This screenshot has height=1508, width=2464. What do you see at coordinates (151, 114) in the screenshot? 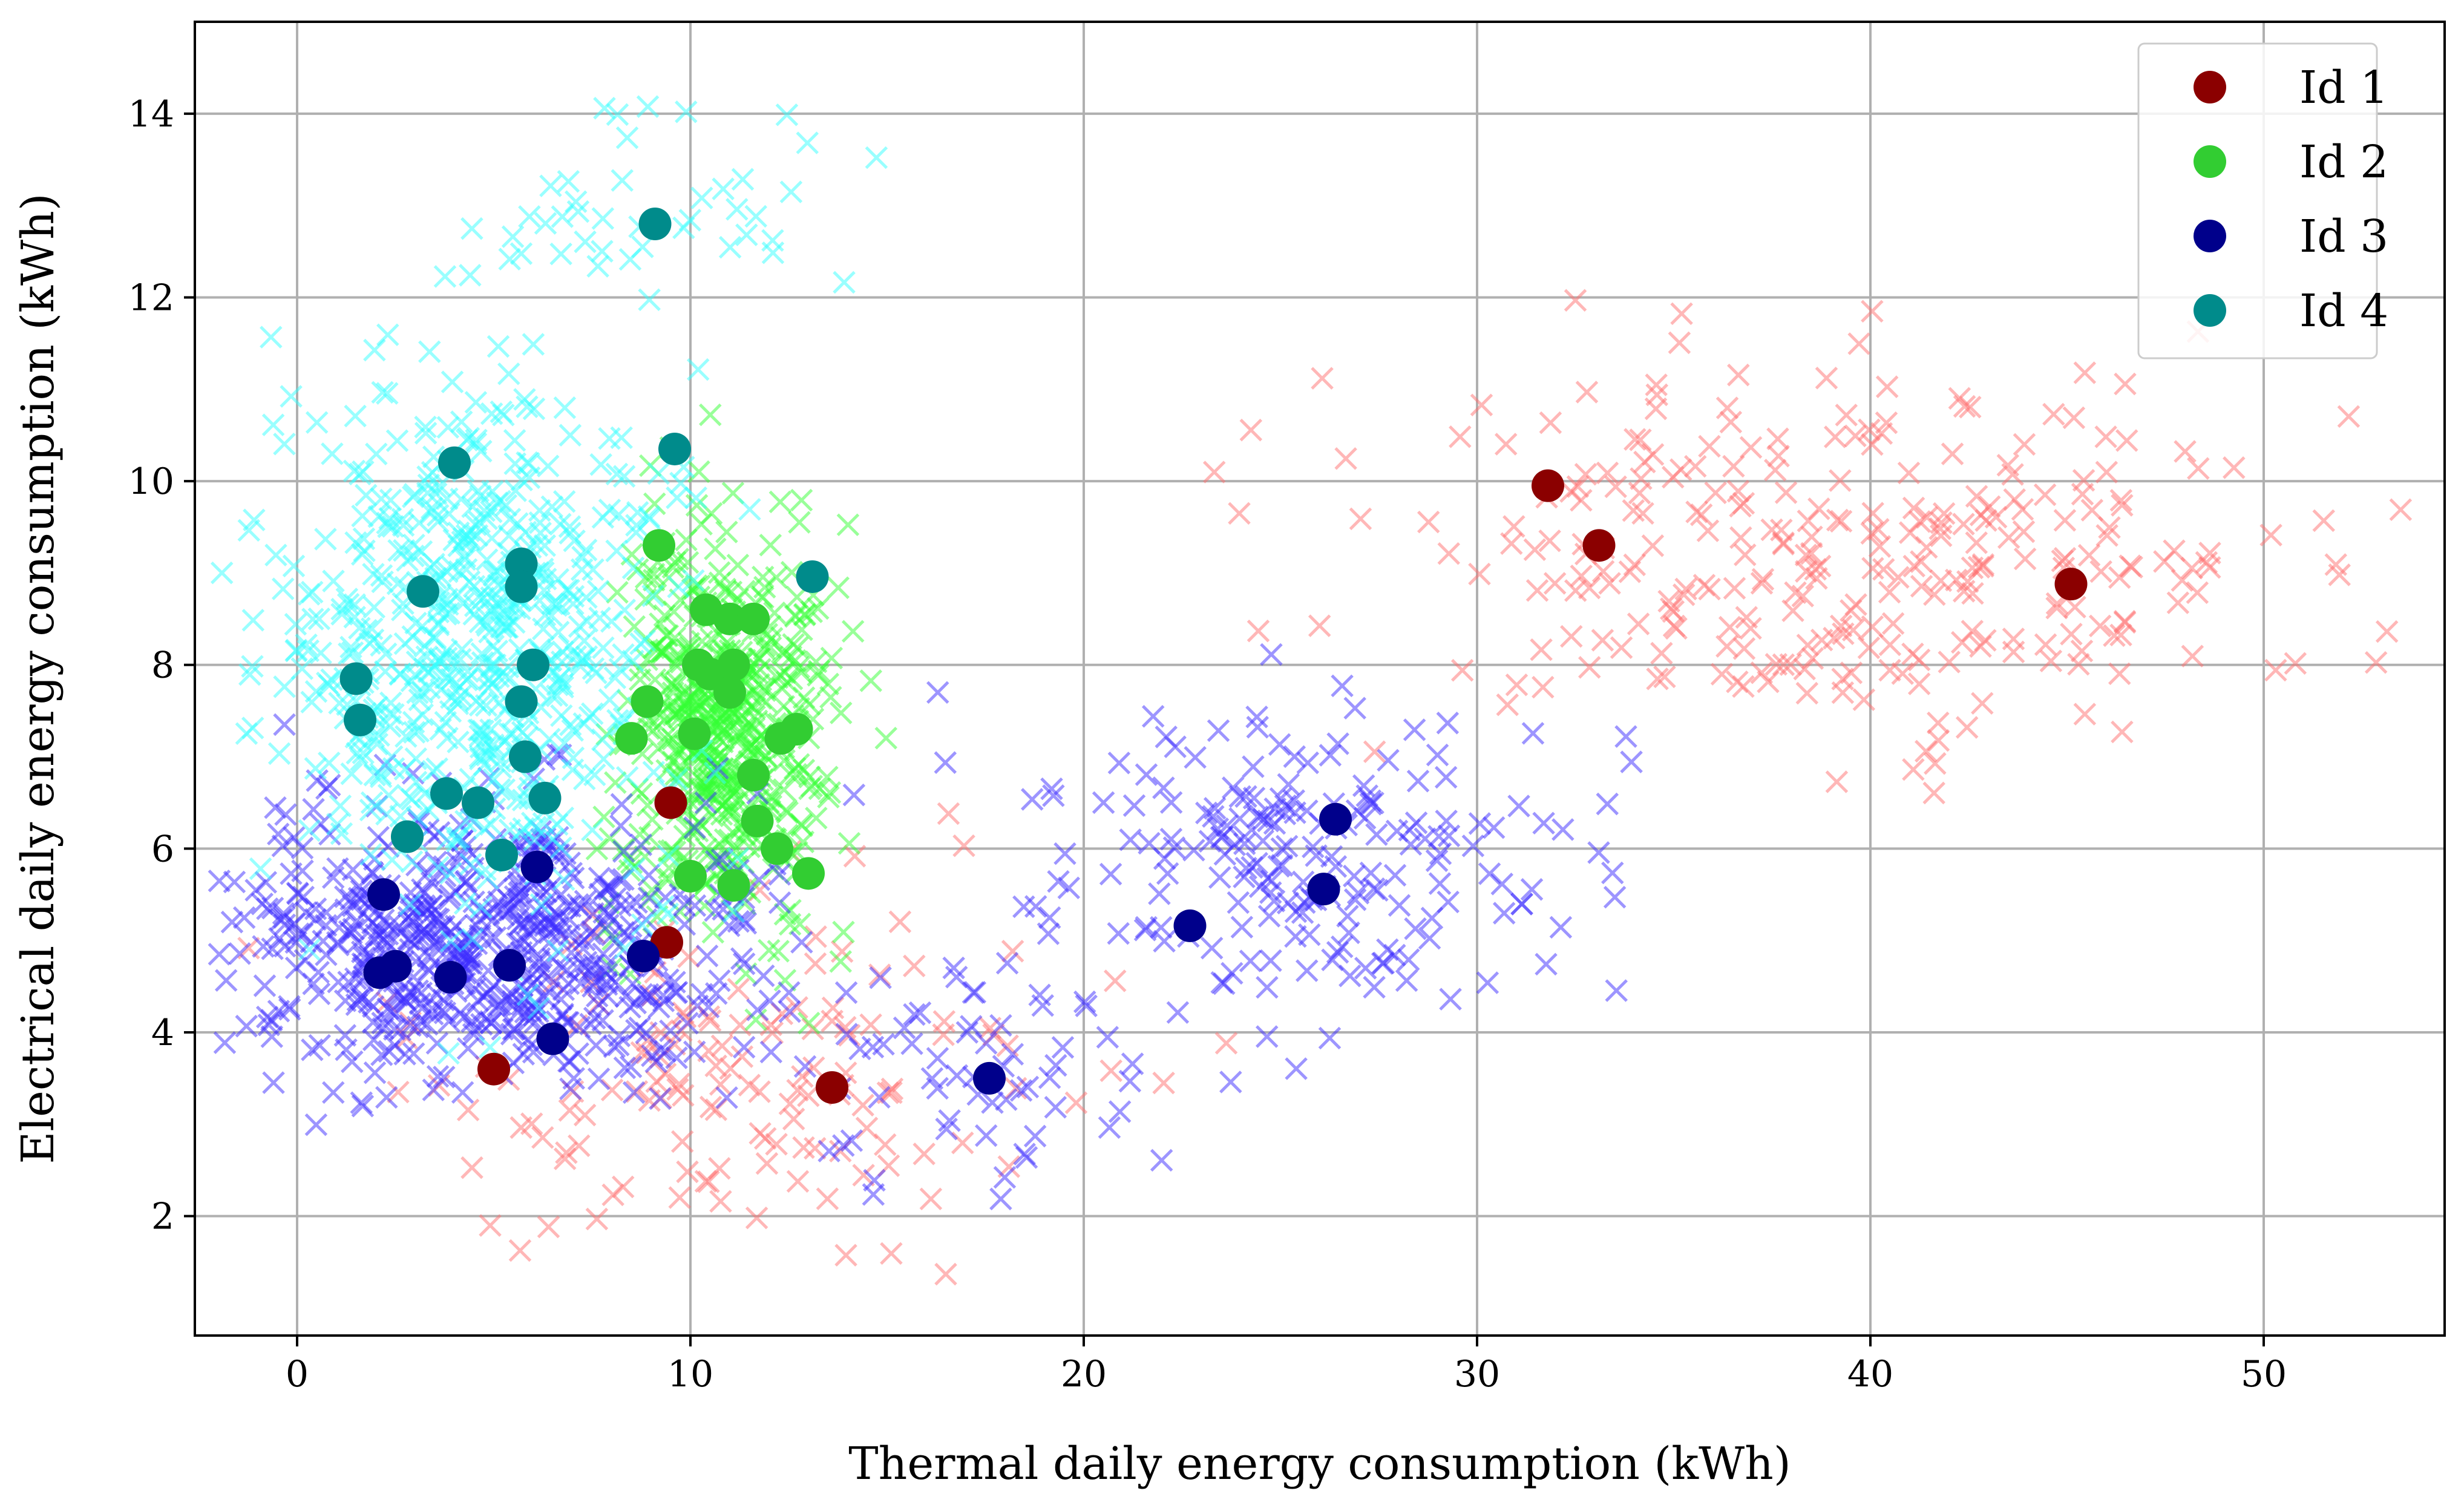
I see `y-tick-label: 14` at bounding box center [151, 114].